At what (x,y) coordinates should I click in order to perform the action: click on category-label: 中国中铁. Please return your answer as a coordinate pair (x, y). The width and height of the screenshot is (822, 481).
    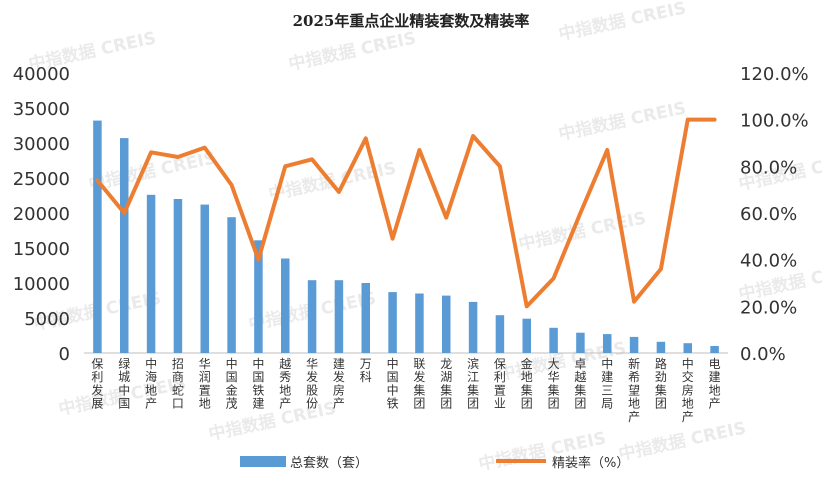
    Looking at the image, I should click on (393, 383).